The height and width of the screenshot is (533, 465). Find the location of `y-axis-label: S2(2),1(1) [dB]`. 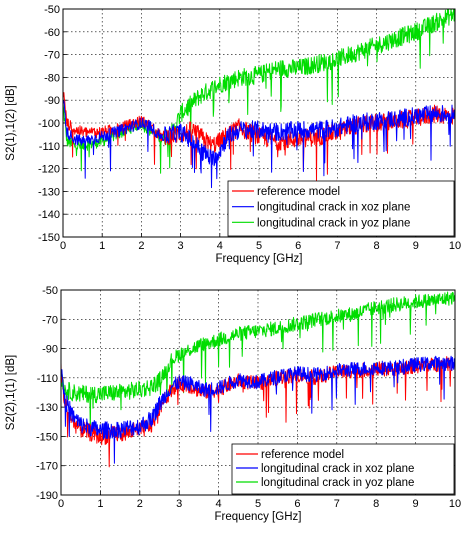

y-axis-label: S2(2),1(1) [dB] is located at coordinates (11, 392).